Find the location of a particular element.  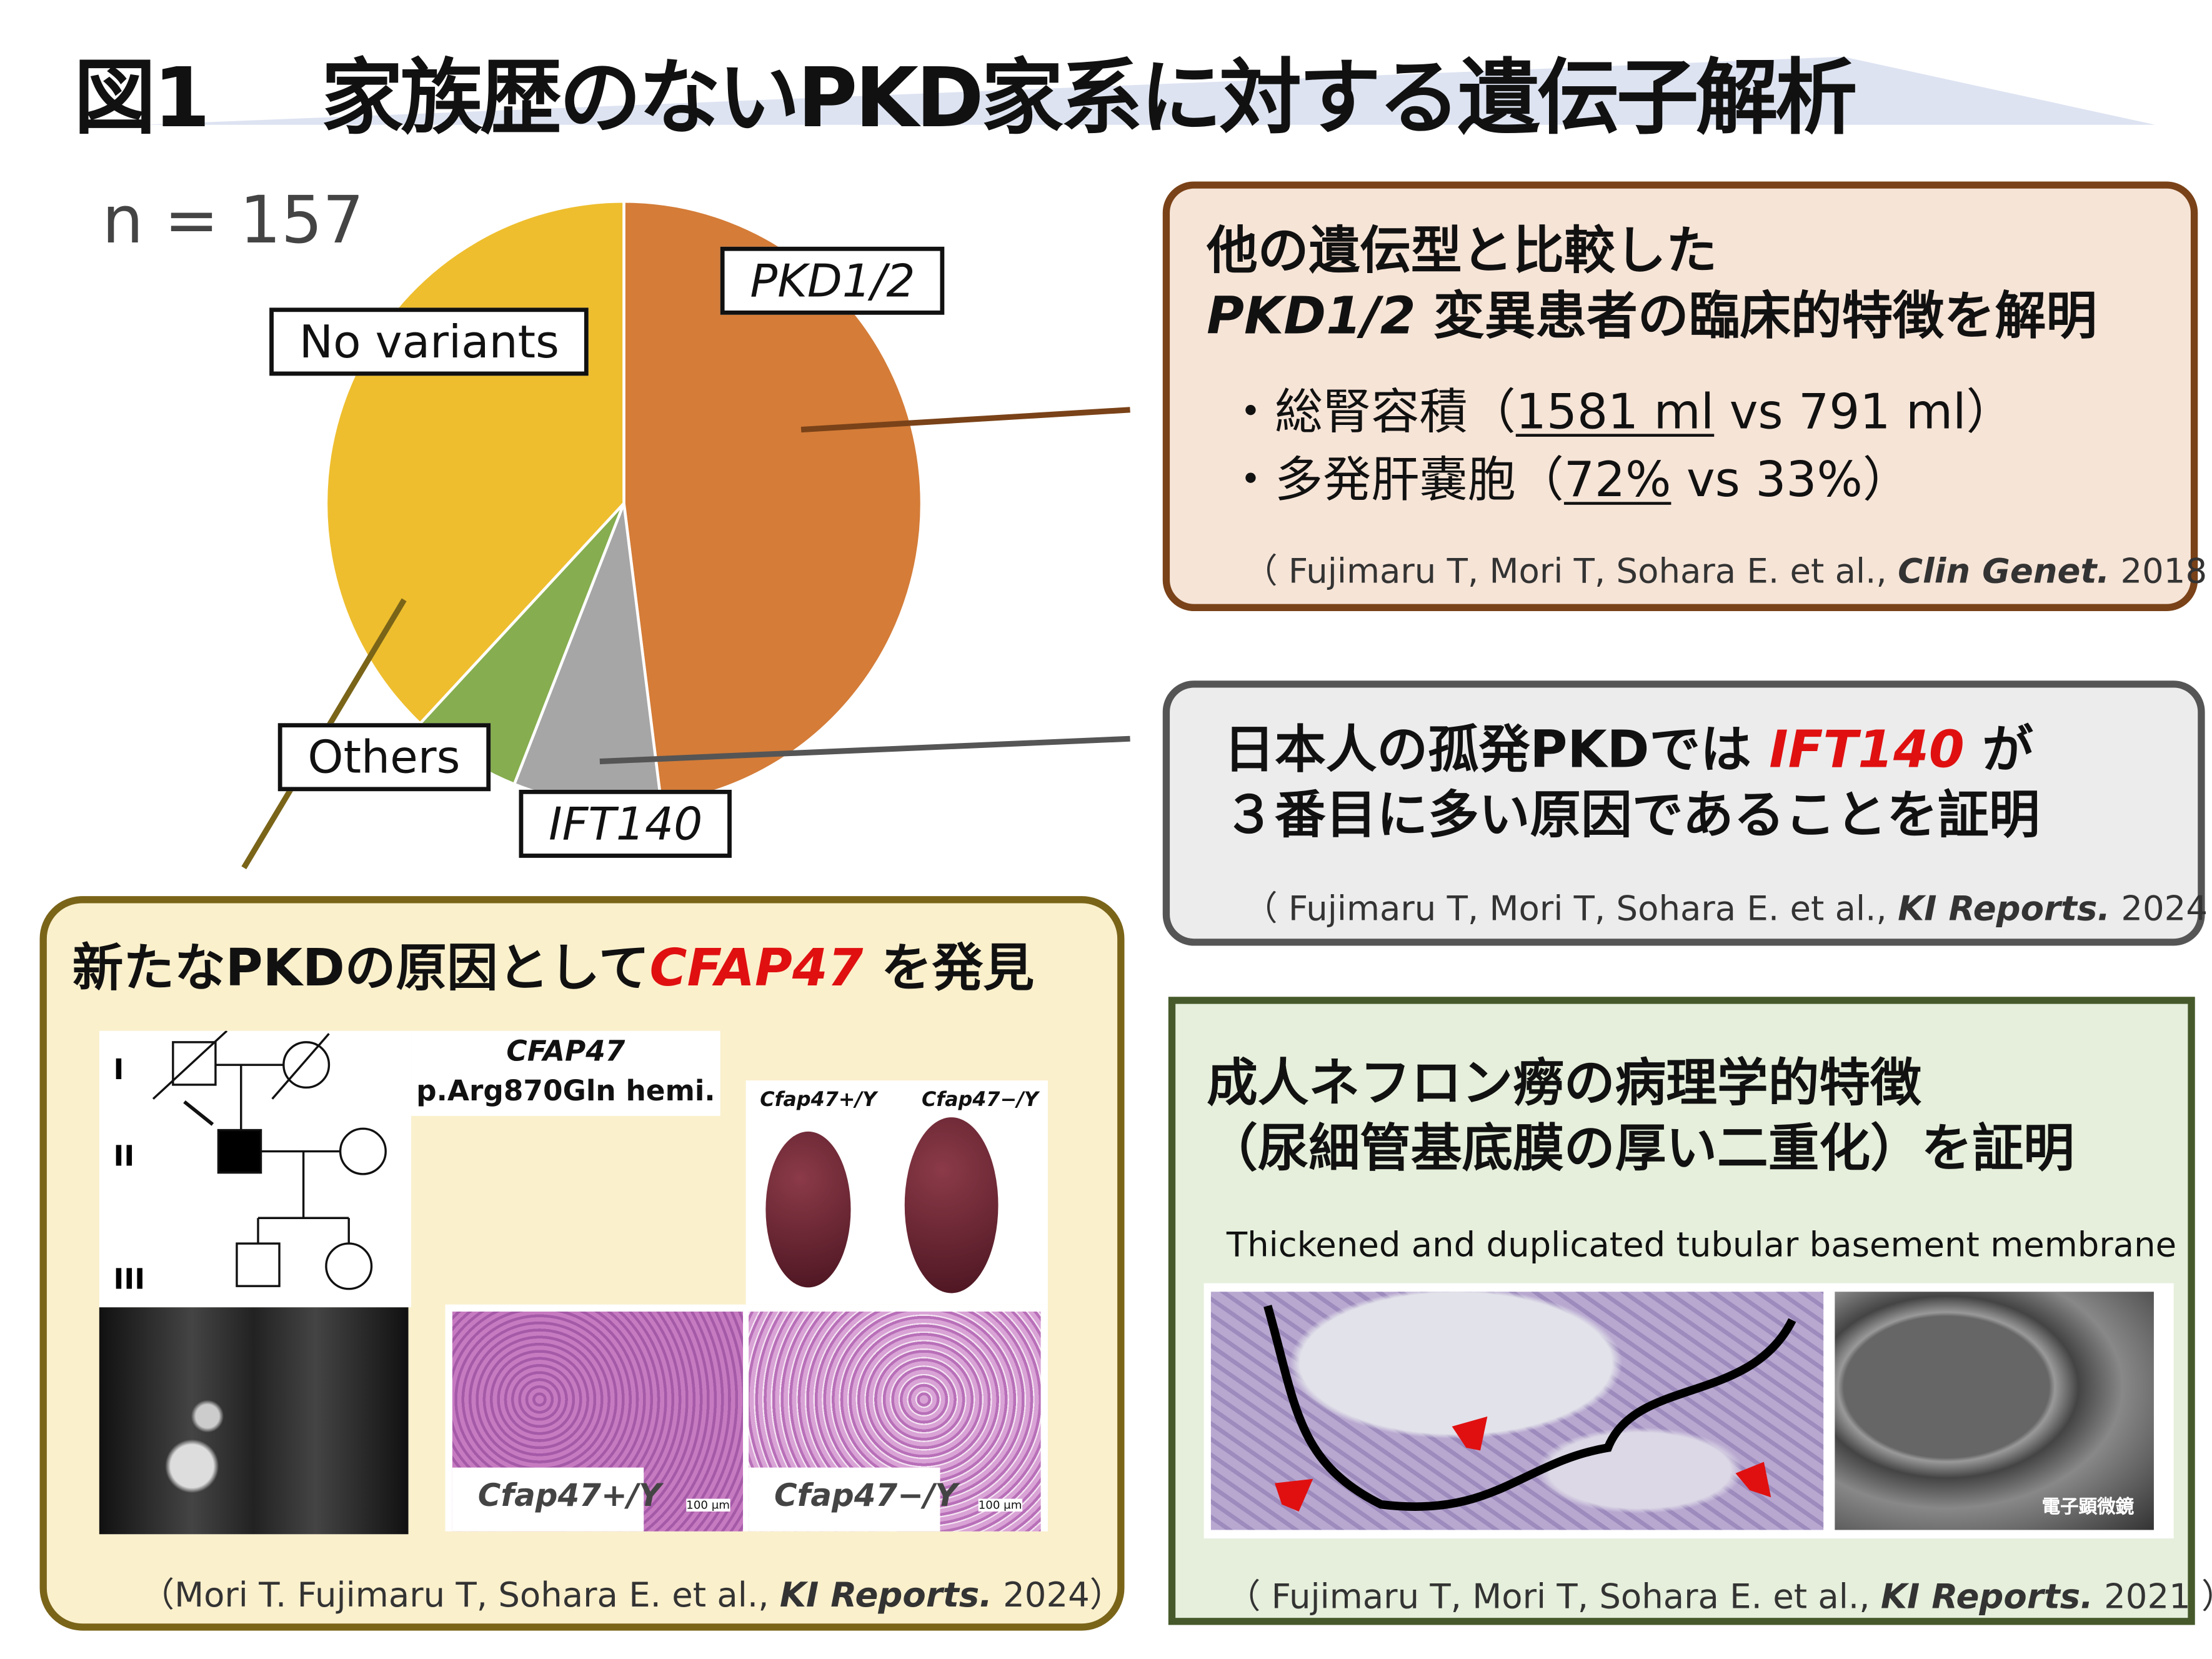

box3-heading: 新たなPKDの原因としてCFAP47 を発見 is located at coordinates (553, 969).